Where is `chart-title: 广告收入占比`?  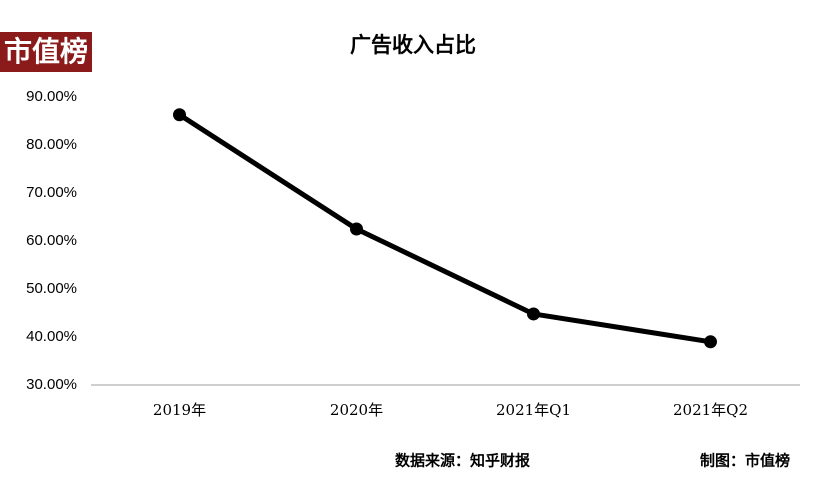 chart-title: 广告收入占比 is located at coordinates (413, 45).